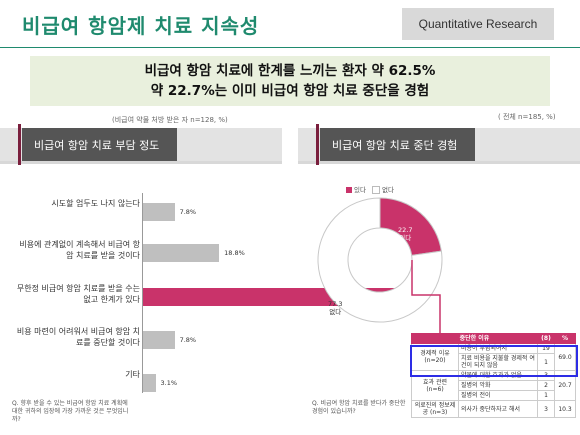 This screenshot has width=580, height=435. What do you see at coordinates (546, 409) in the screenshot?
I see `reason-count: 3` at bounding box center [546, 409].